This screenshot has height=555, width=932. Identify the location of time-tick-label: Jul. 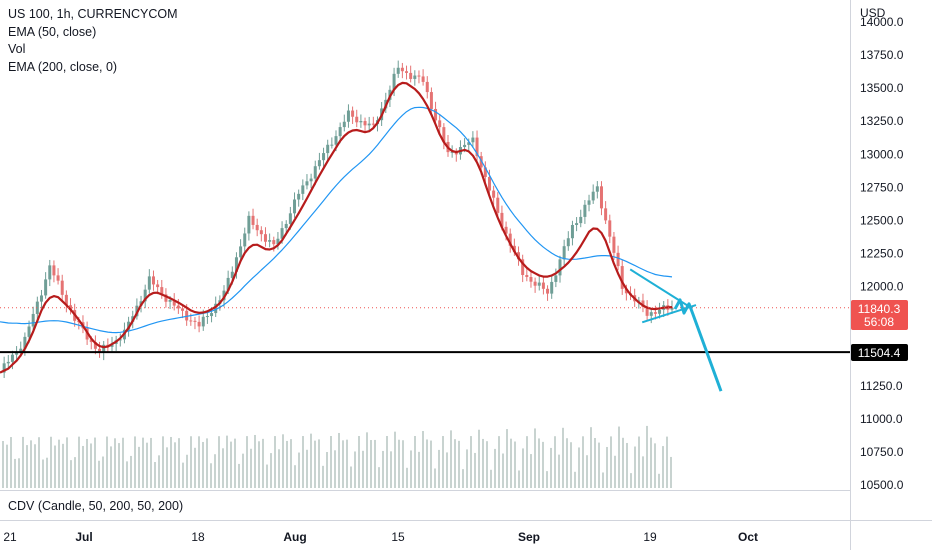
(83, 537).